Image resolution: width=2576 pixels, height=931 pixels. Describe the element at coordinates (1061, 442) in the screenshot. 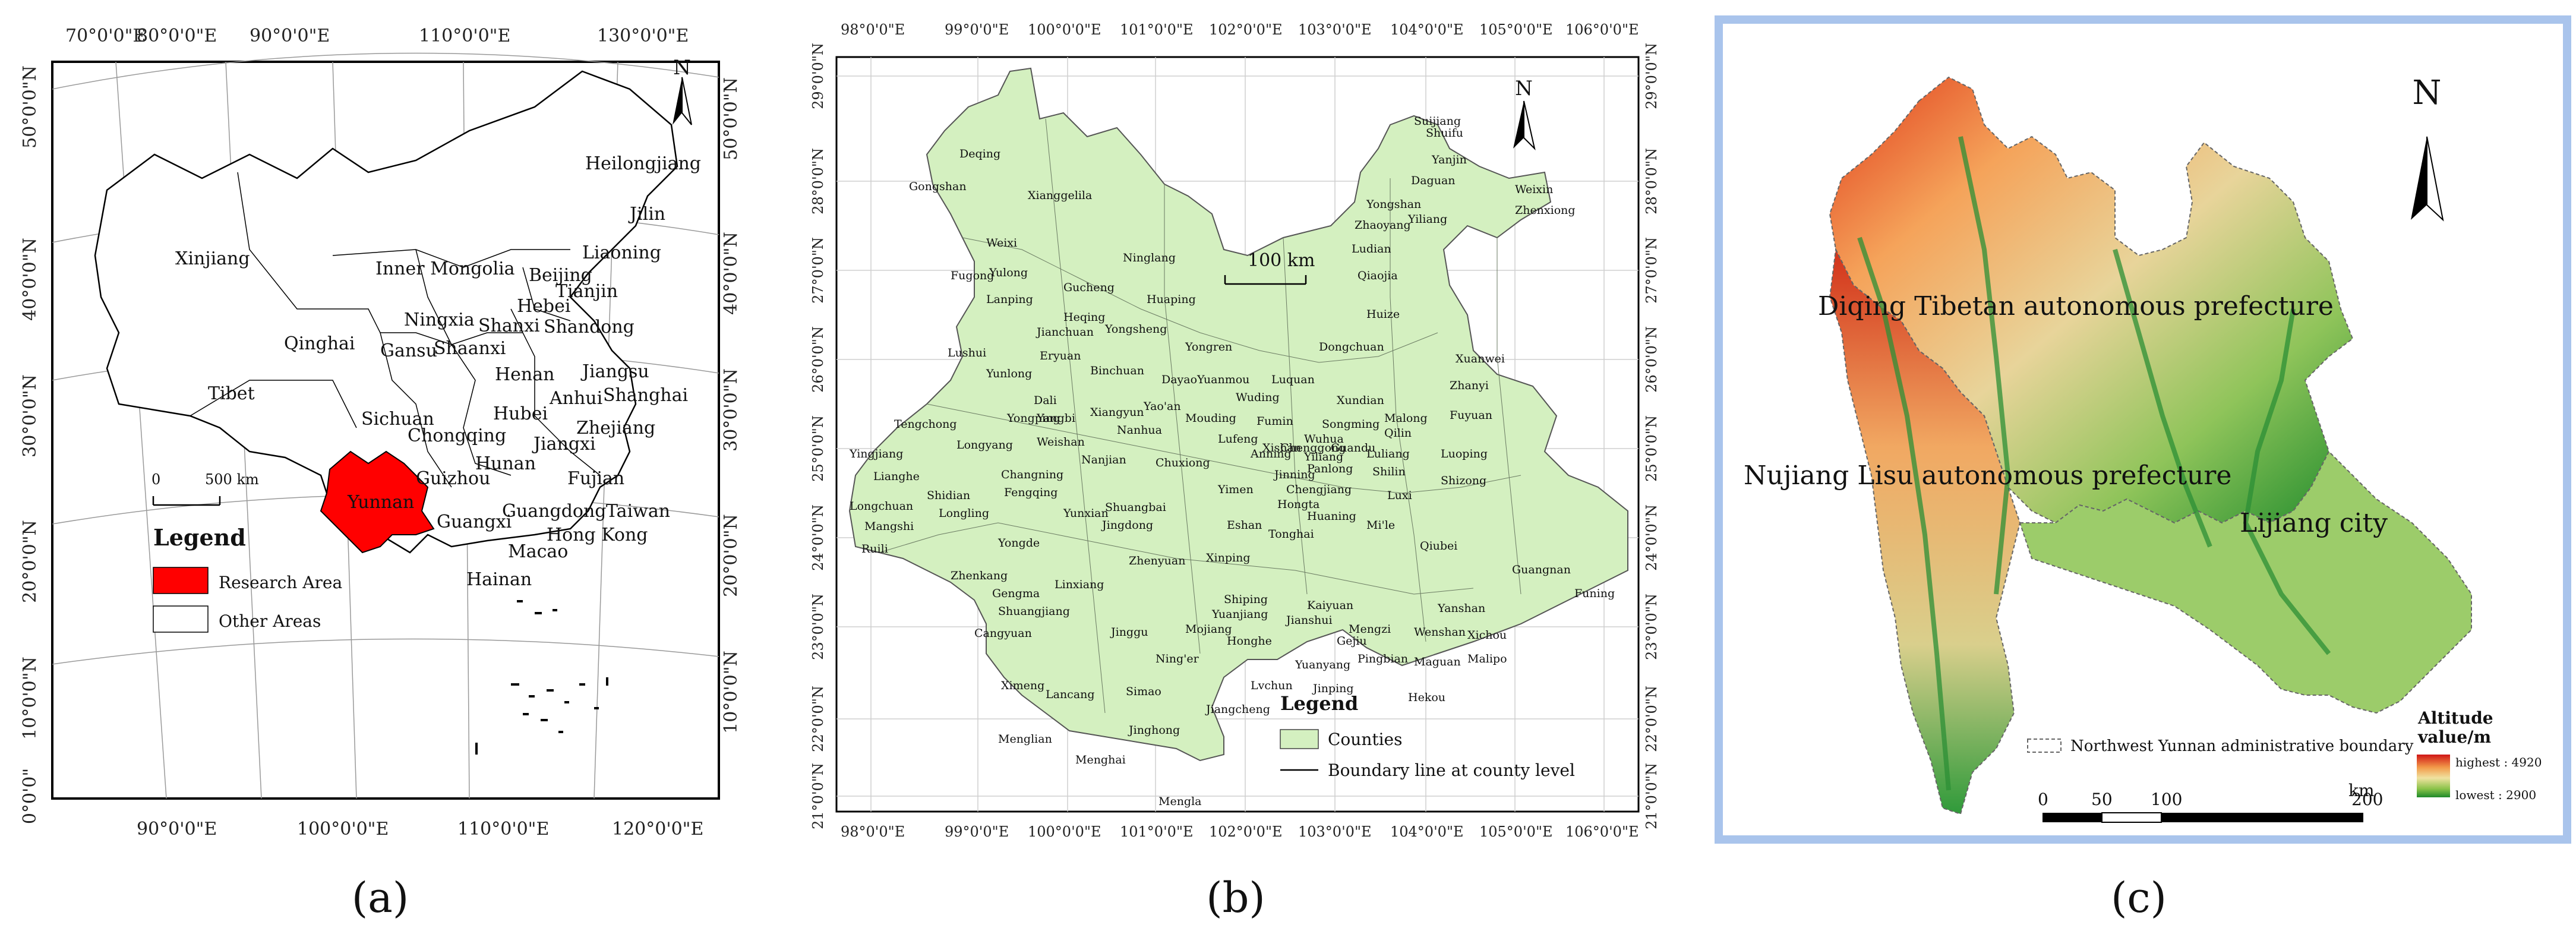

I see `county-label: Weishan` at that location.